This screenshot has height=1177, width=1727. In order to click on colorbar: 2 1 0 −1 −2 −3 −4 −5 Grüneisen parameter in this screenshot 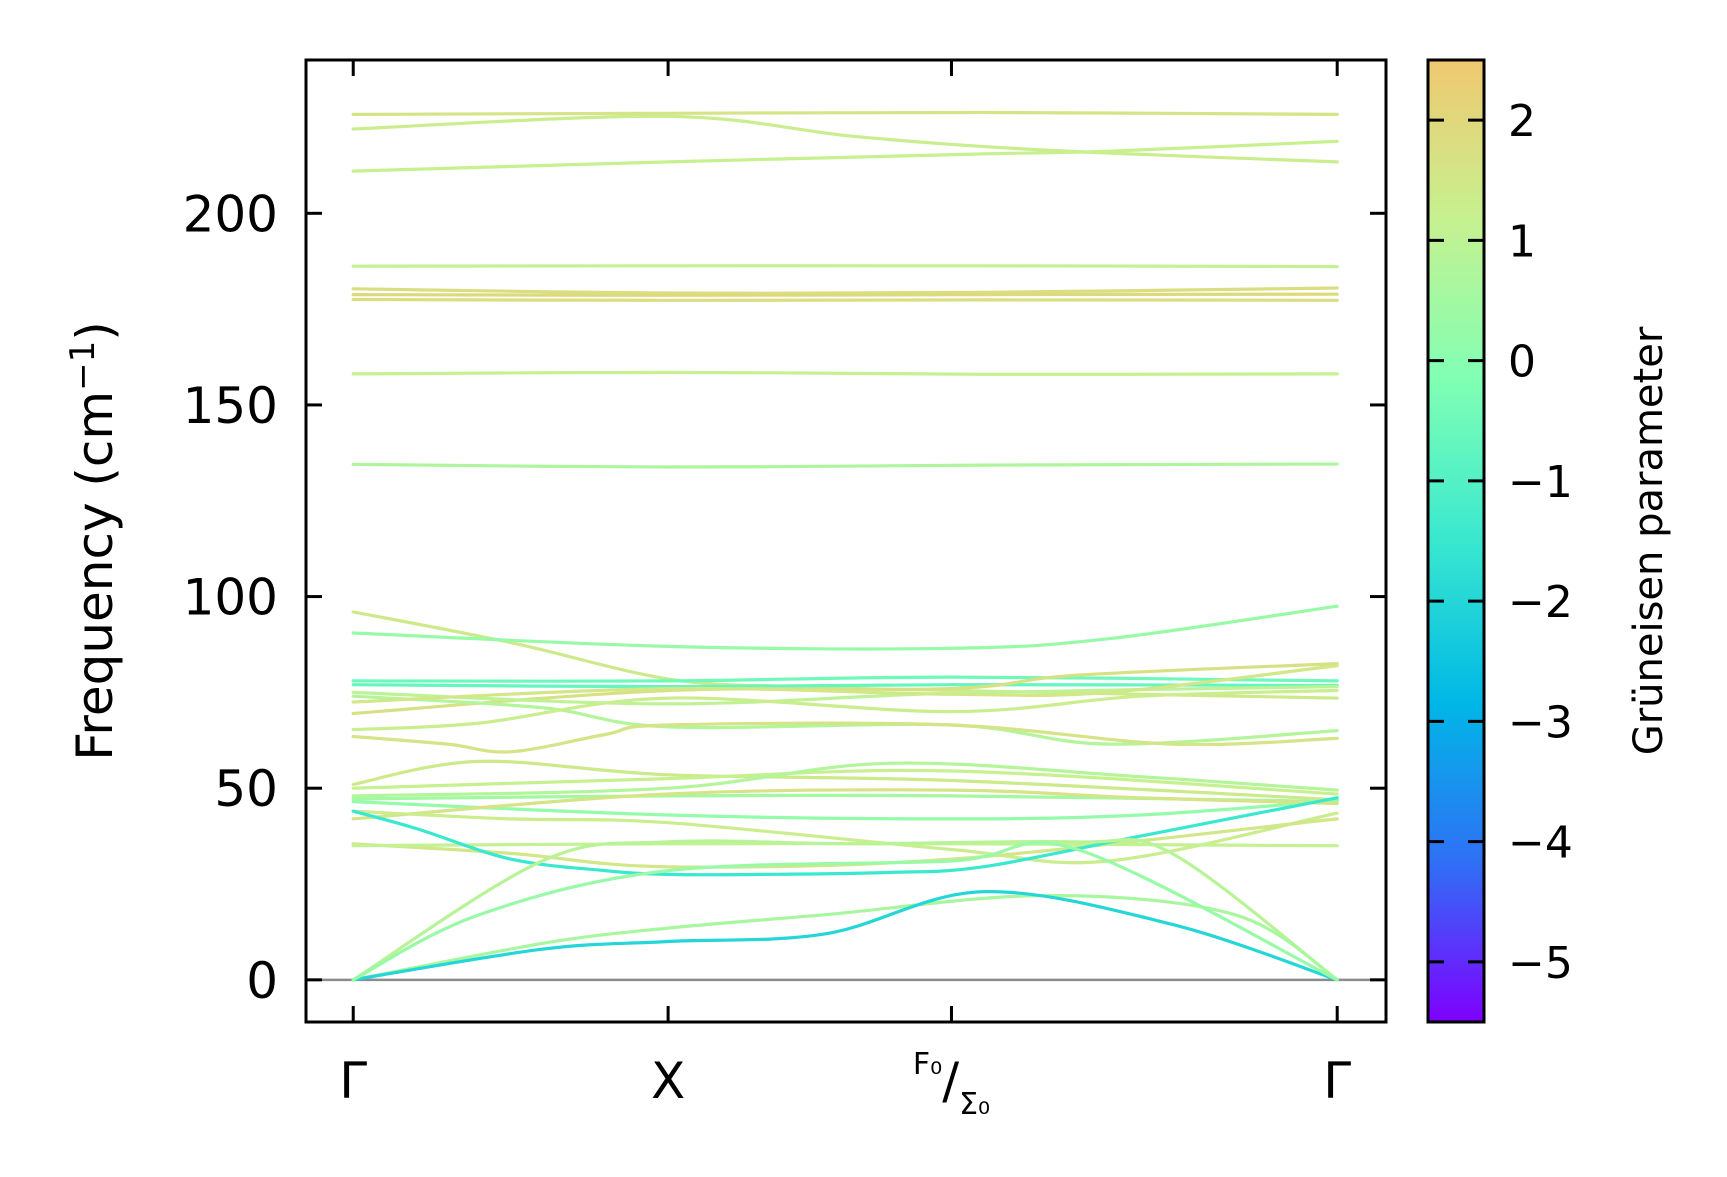, I will do `click(1549, 541)`.